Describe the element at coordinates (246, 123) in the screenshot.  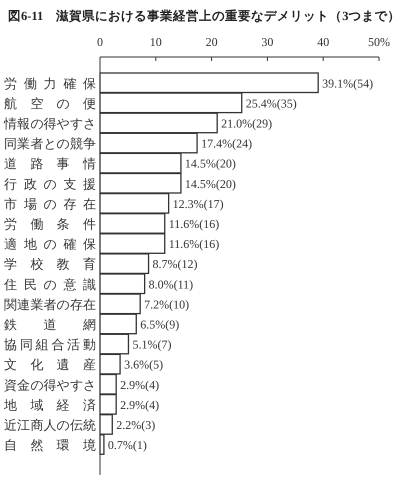
I see `data-label: 21.0%(29)` at that location.